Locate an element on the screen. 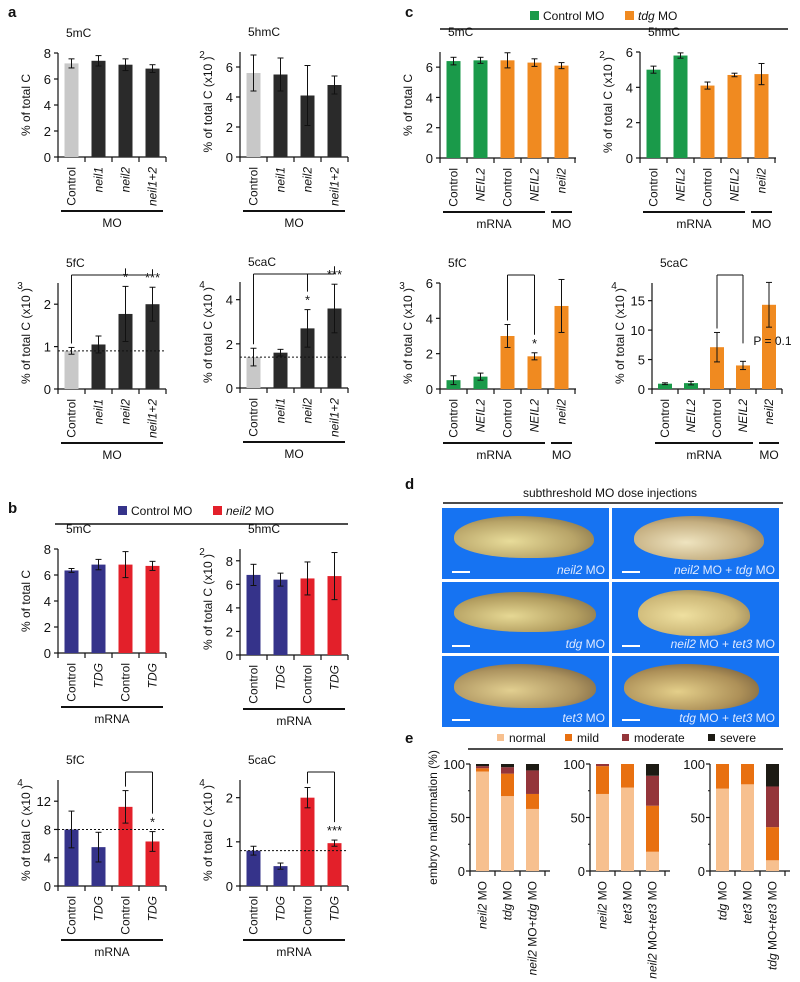 Image resolution: width=800 pixels, height=982 pixels. y-tick-label: 5 is located at coordinates (641, 360).